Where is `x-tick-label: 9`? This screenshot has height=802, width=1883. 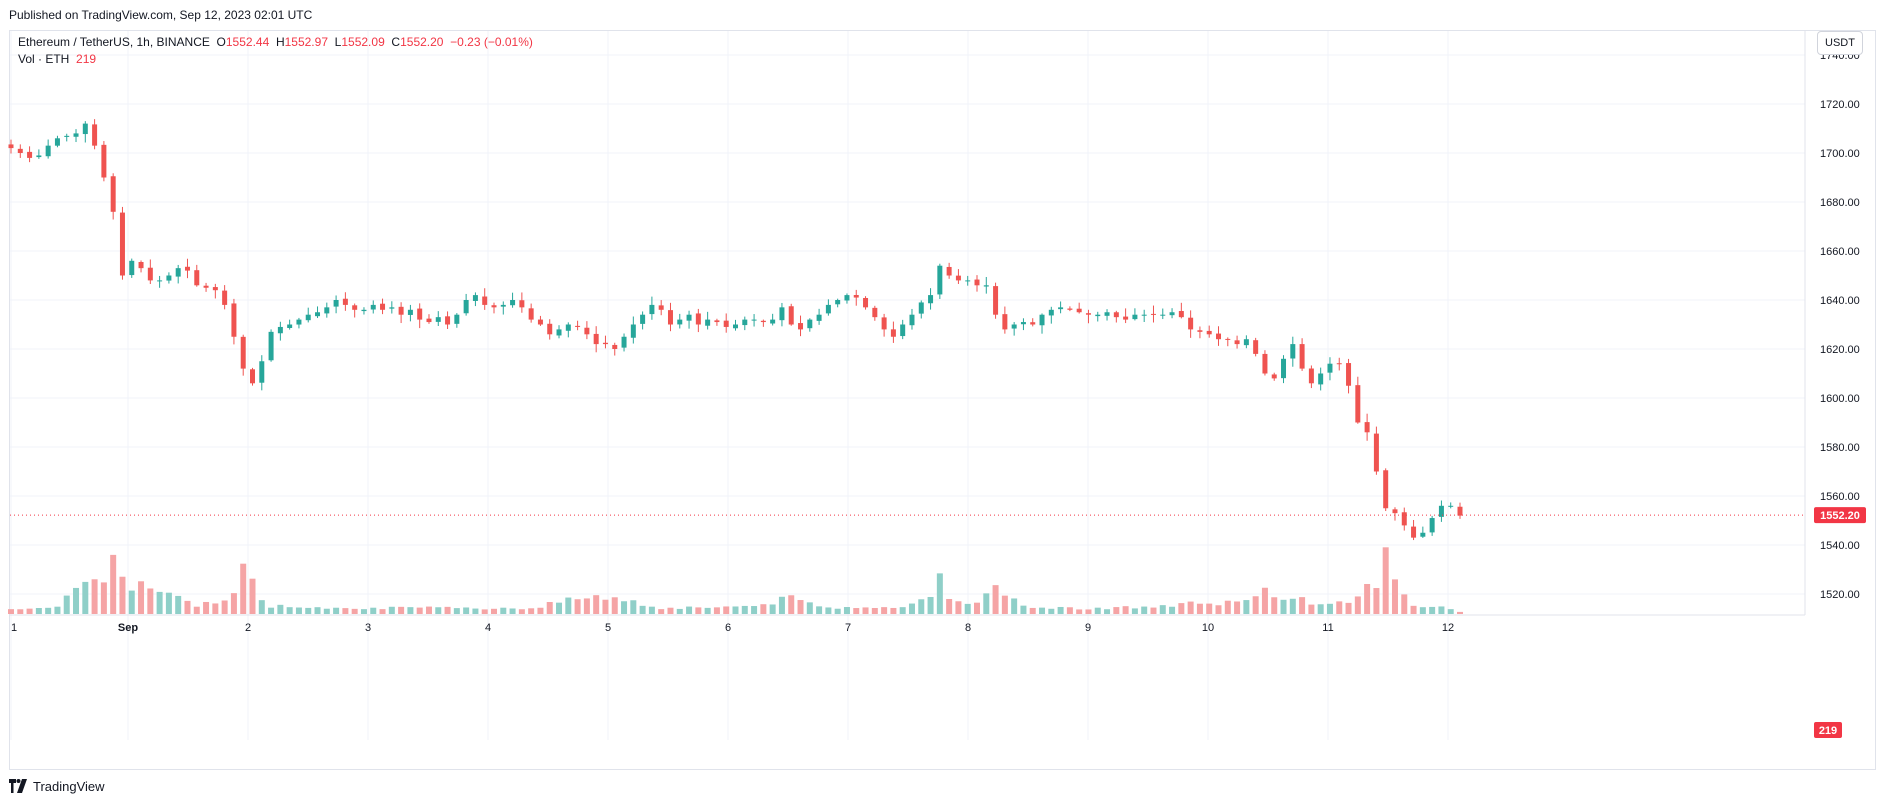 x-tick-label: 9 is located at coordinates (1088, 628).